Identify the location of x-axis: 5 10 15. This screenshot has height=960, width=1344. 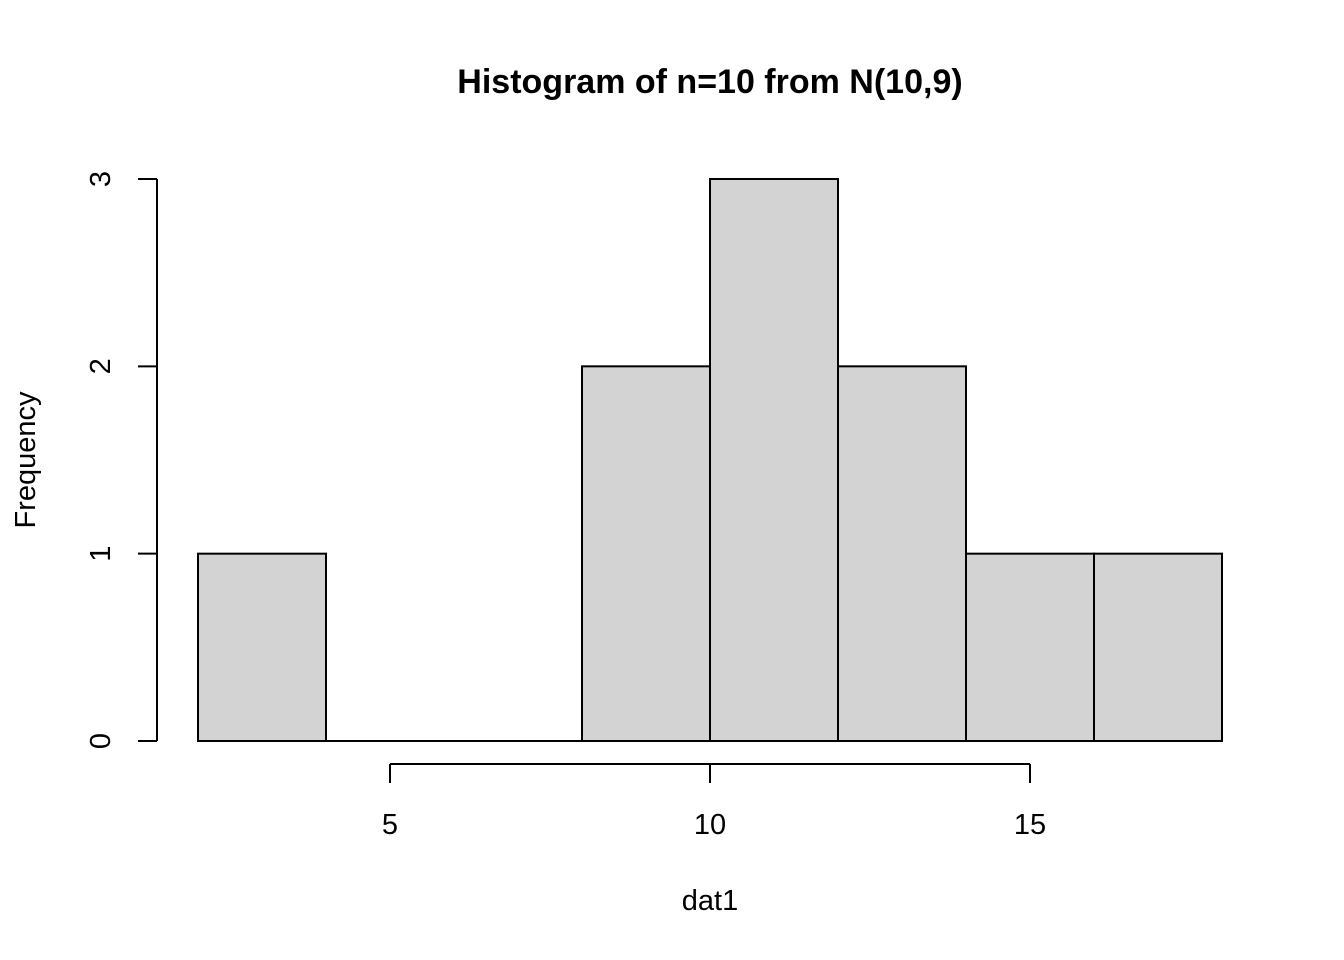
(714, 802).